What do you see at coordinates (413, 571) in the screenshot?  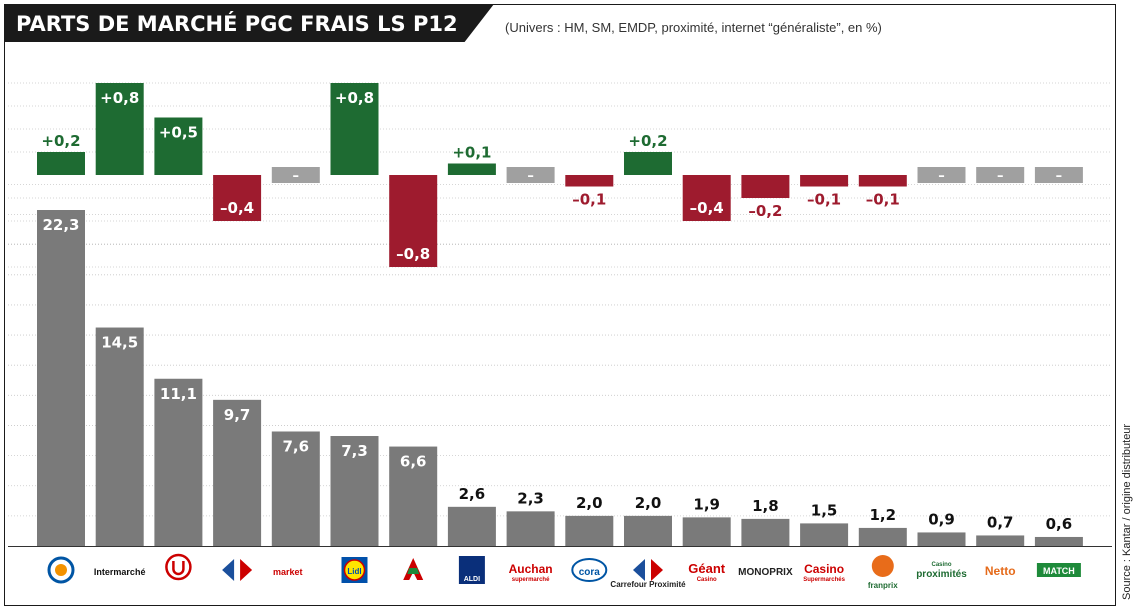 I see `auchan-bird-logo-icon` at bounding box center [413, 571].